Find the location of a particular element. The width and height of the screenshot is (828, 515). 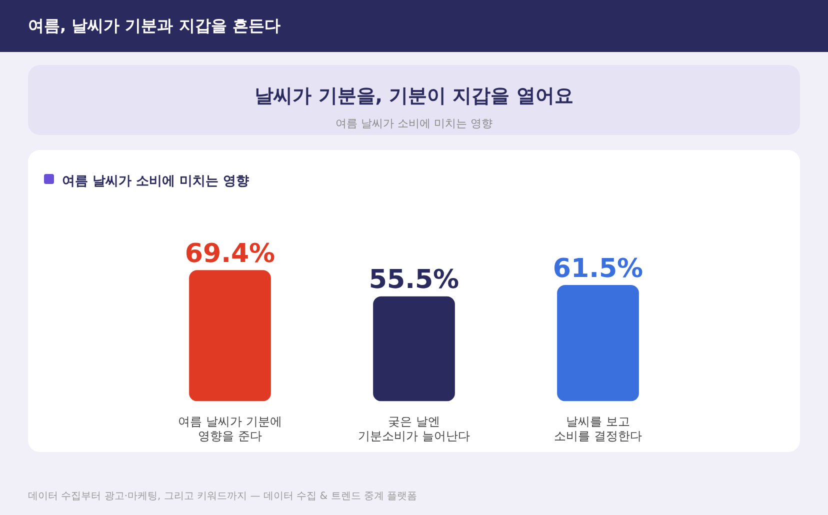

data-label: 69.4% is located at coordinates (230, 253).